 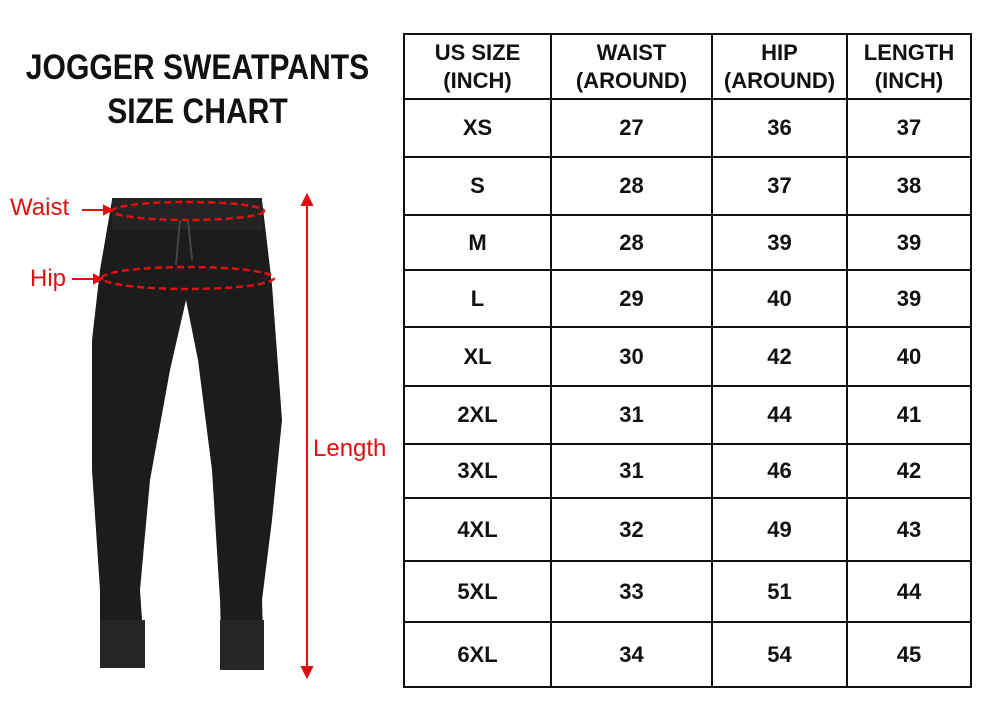 What do you see at coordinates (631, 128) in the screenshot?
I see `cell-waist: 27` at bounding box center [631, 128].